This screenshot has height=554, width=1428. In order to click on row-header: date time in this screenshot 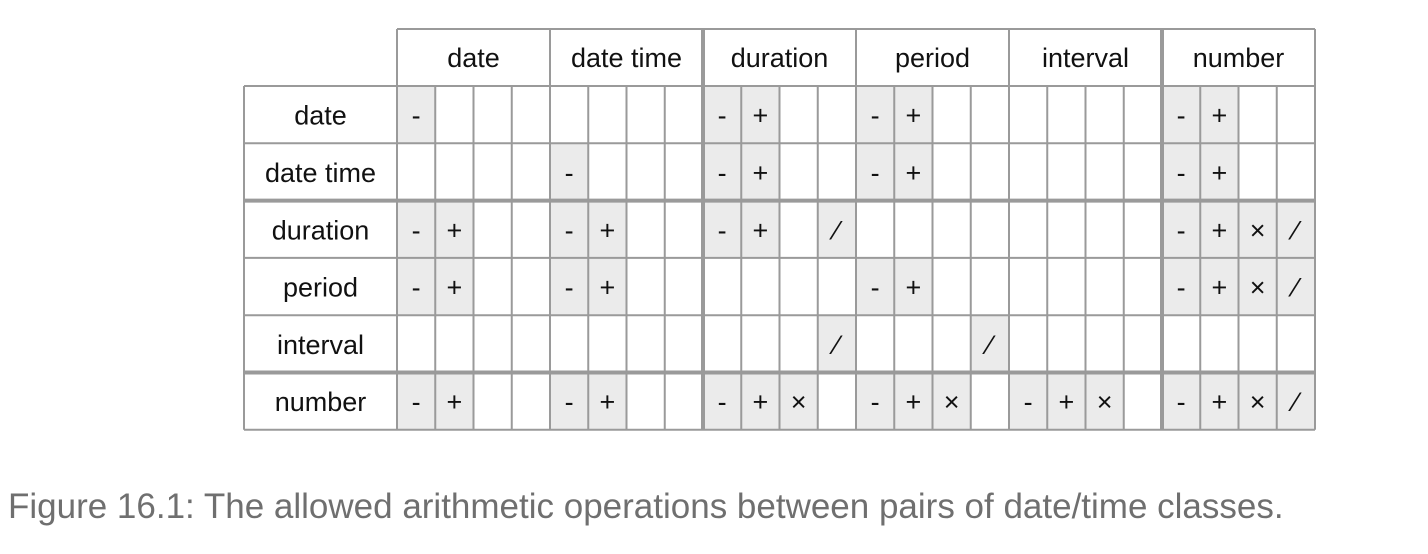, I will do `click(320, 173)`.